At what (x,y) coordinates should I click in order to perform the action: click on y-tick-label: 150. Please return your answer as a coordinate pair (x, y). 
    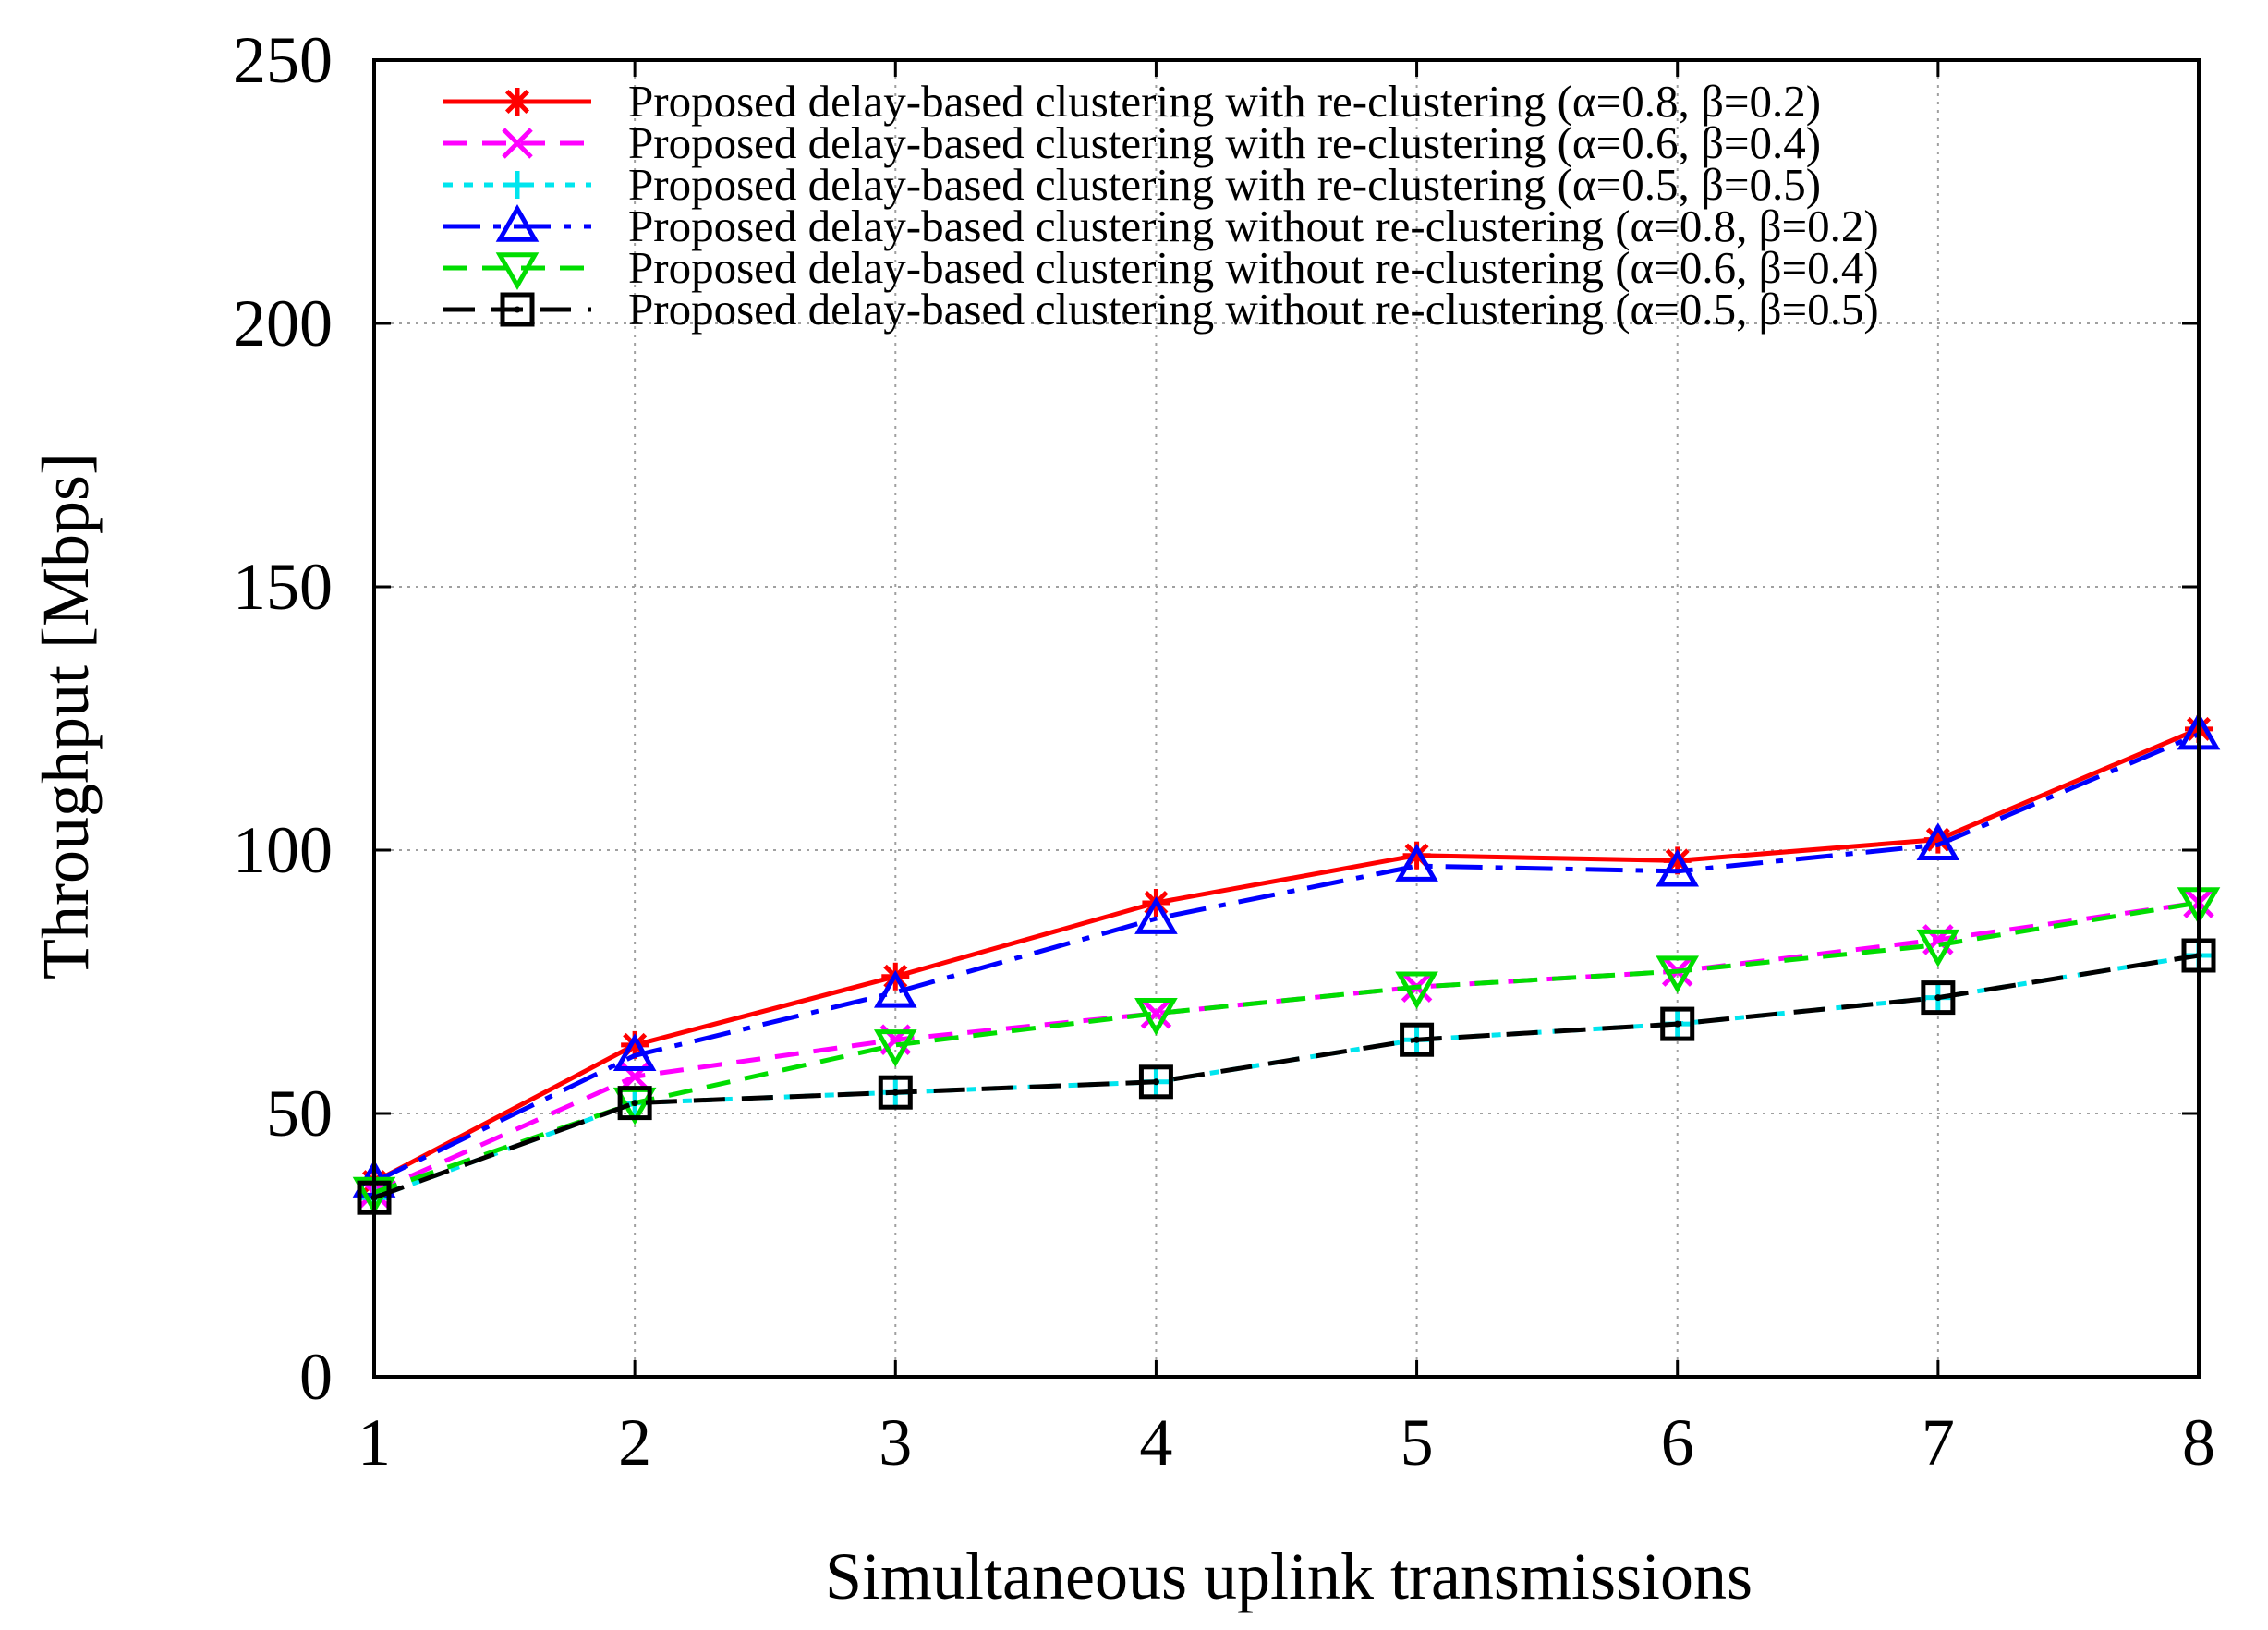
    Looking at the image, I should click on (283, 587).